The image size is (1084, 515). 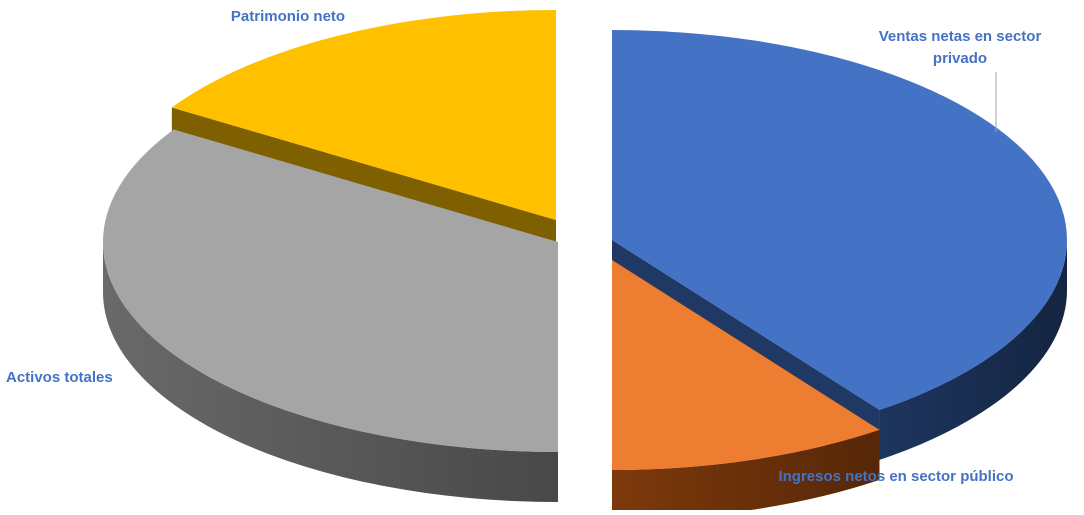 What do you see at coordinates (288, 16) in the screenshot?
I see `label-patrimonio-neto: Patrimonio neto` at bounding box center [288, 16].